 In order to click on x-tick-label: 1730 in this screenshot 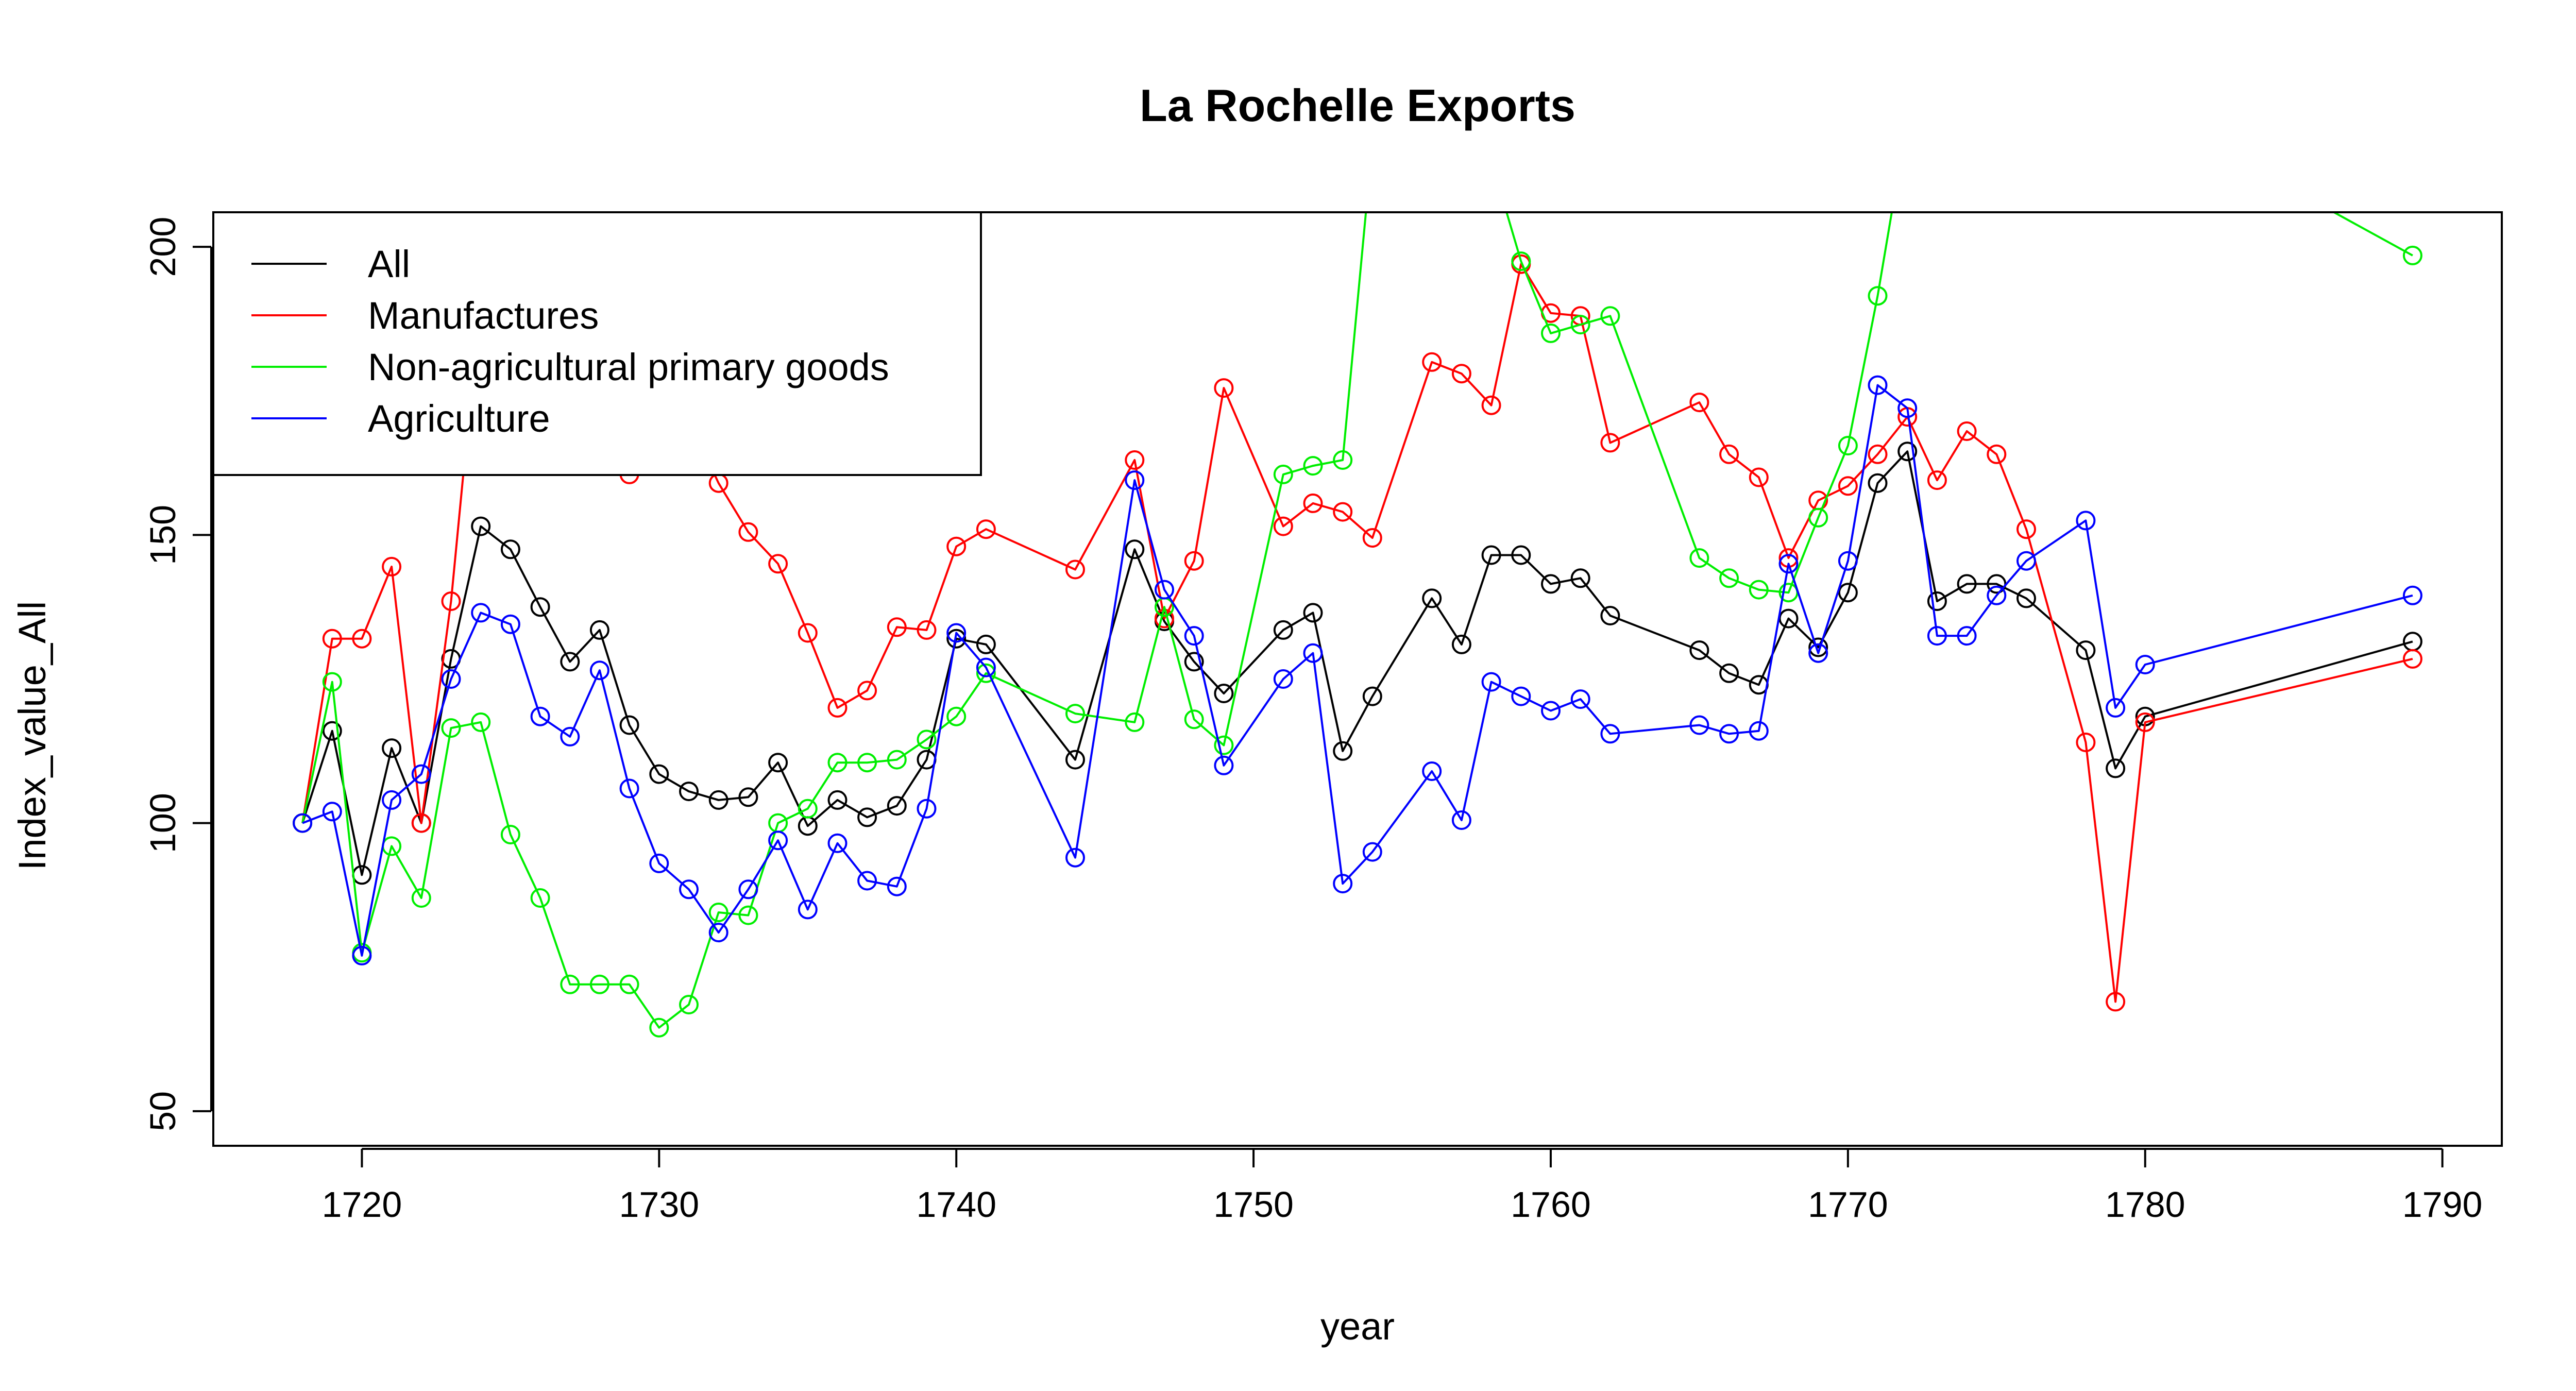, I will do `click(659, 1204)`.